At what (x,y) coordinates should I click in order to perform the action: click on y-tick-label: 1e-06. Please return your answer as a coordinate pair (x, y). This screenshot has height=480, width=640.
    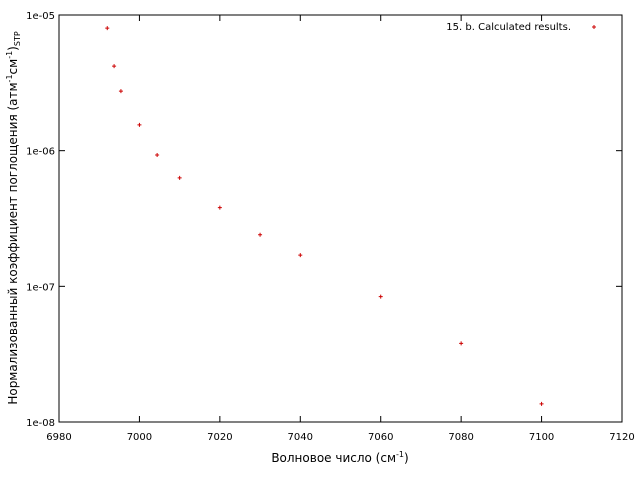
    Looking at the image, I should click on (40, 152).